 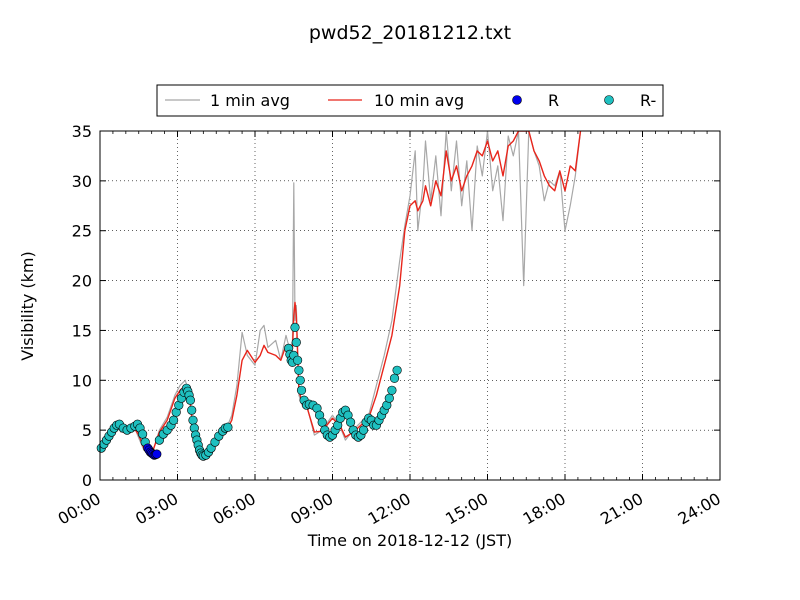 I want to click on y-tick-label: 15, so click(x=82, y=330).